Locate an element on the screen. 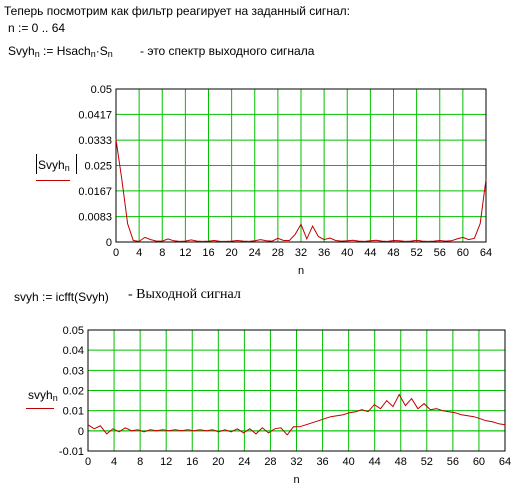 This screenshot has width=530, height=488. chart2-ylabel-sub: n is located at coordinates (55, 398).